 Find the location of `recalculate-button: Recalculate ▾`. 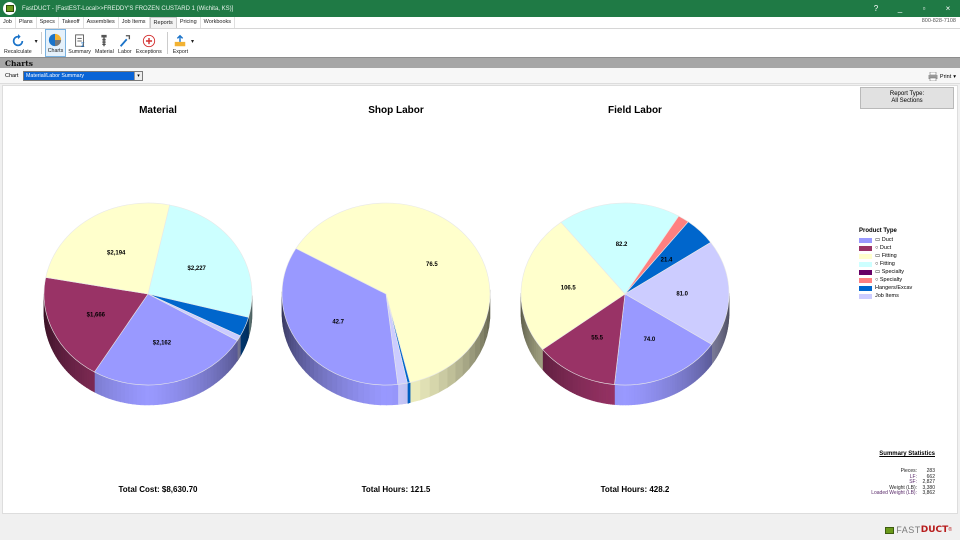

recalculate-button: Recalculate ▾ is located at coordinates (20, 43).